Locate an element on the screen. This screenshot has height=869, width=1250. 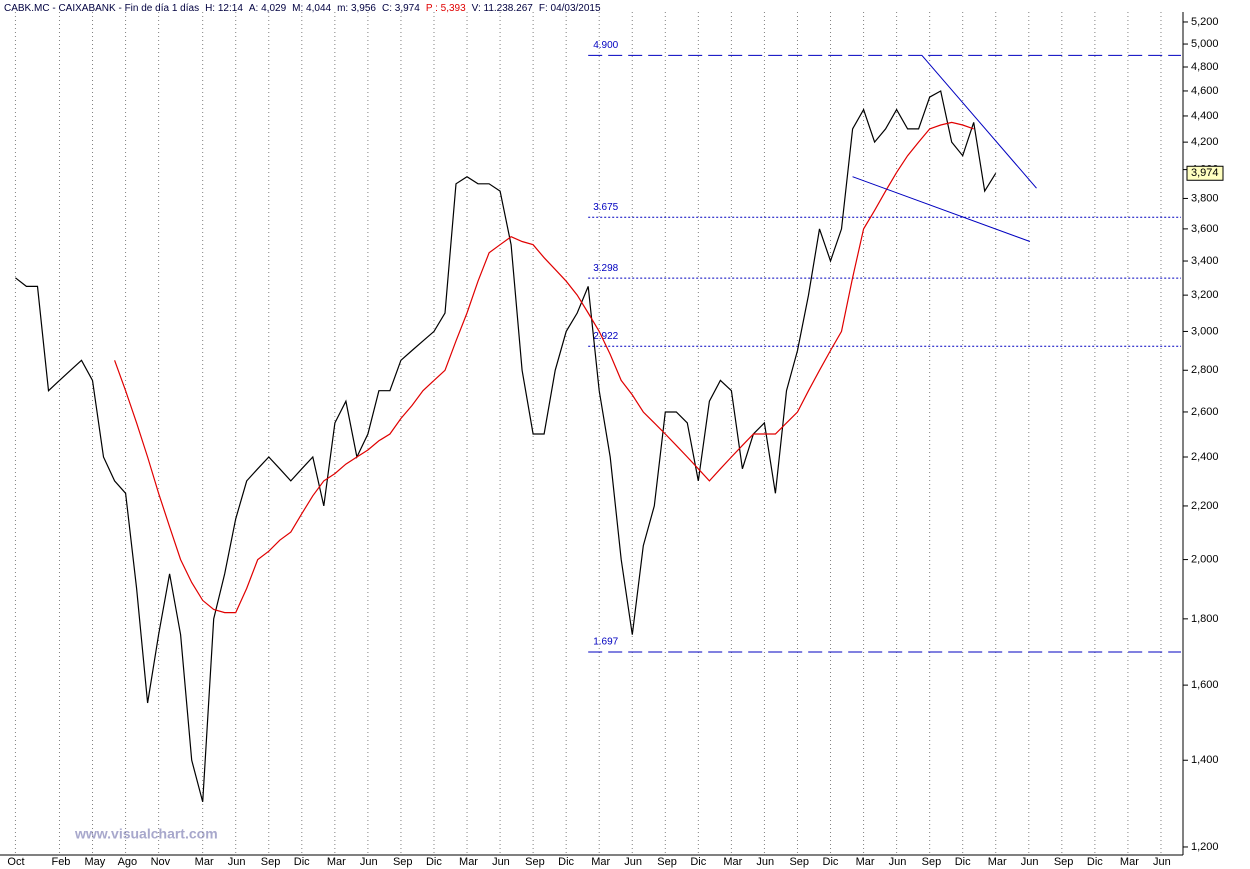
x-tick-label: Nov is located at coordinates (161, 862).